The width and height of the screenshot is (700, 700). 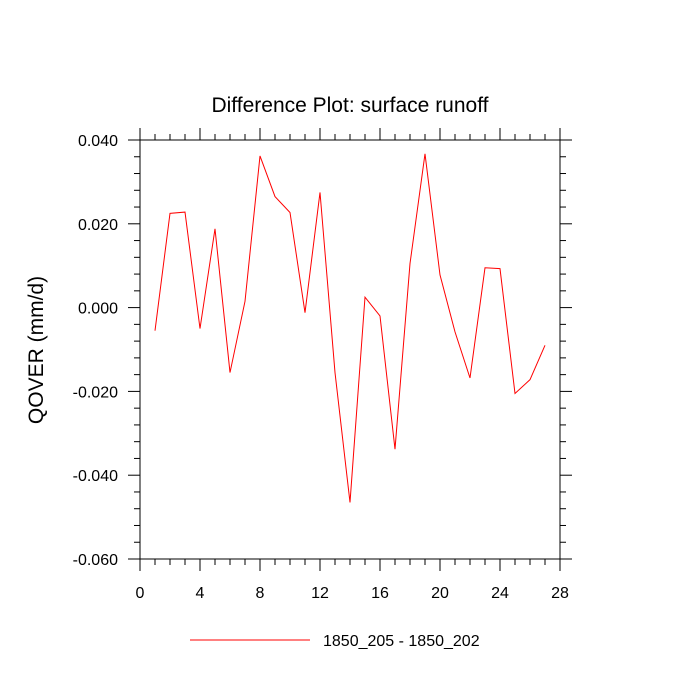 What do you see at coordinates (320, 593) in the screenshot?
I see `x-tick-label: 12` at bounding box center [320, 593].